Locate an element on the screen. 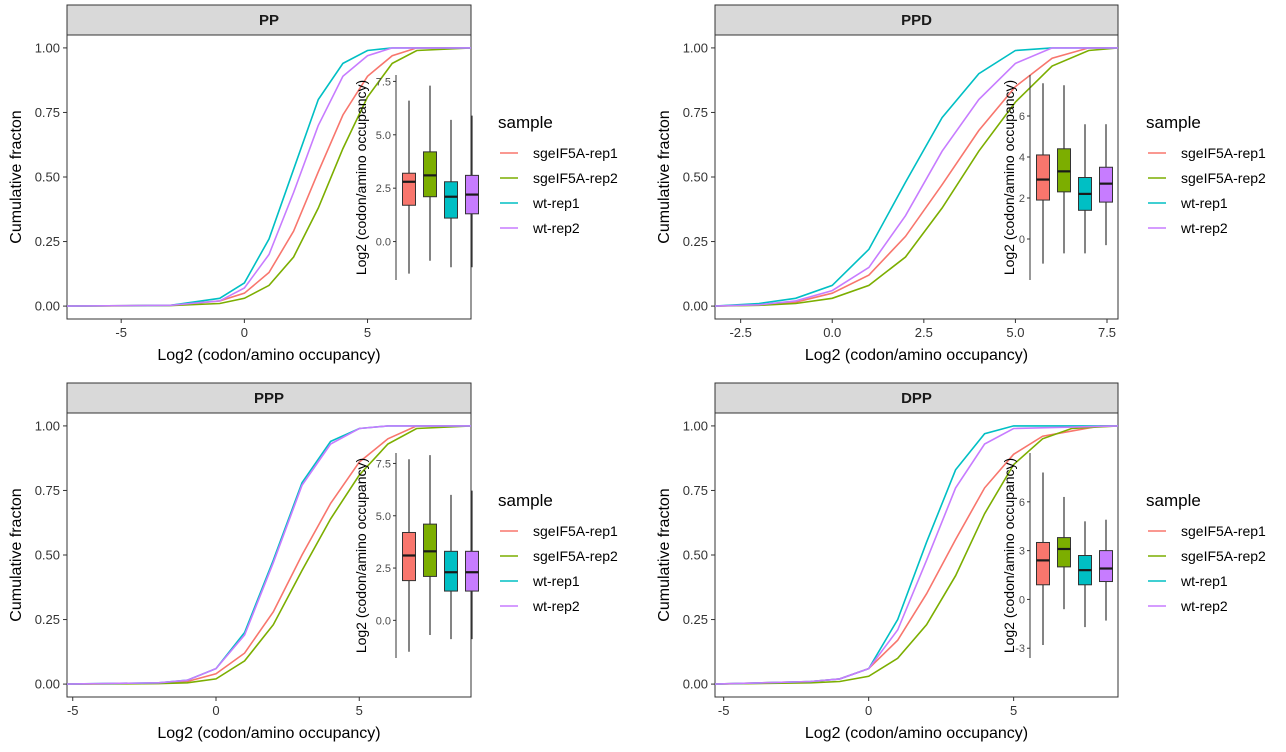 The height and width of the screenshot is (752, 1286). inset-y-tick-label: 0.0 is located at coordinates (383, 243).